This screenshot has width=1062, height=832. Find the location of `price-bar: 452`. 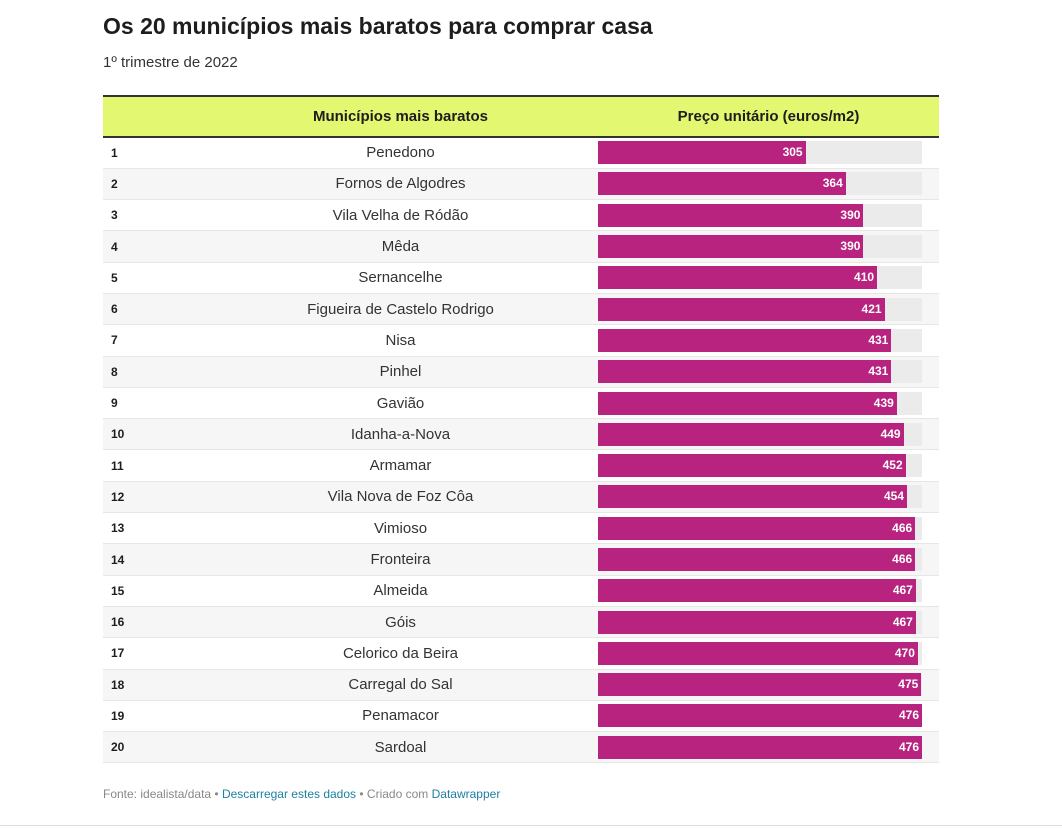

price-bar: 452 is located at coordinates (752, 466).